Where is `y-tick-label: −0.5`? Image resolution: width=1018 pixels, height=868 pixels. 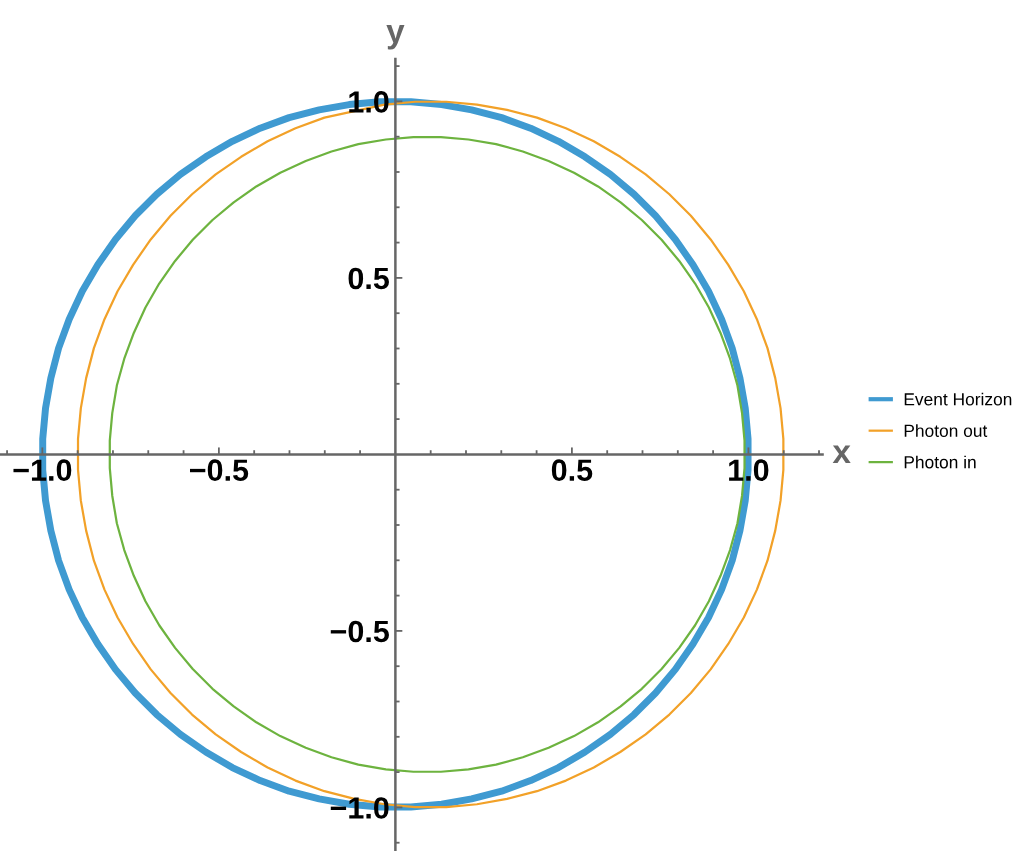
y-tick-label: −0.5 is located at coordinates (359, 631).